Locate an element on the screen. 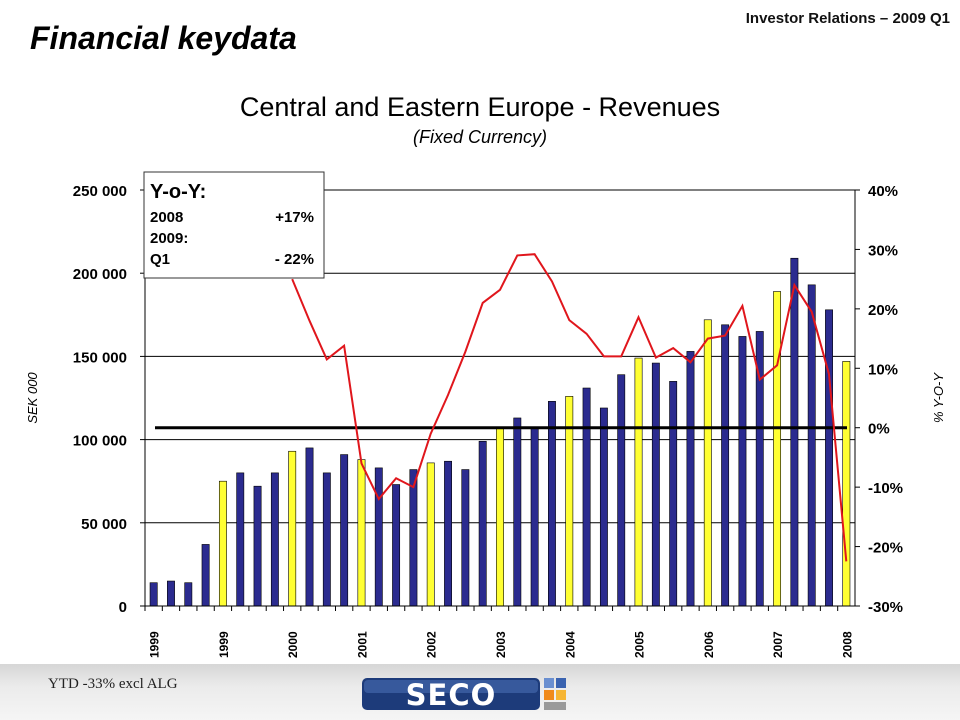  chart-title: Central and Eastern Europe - Revenues is located at coordinates (480, 107).